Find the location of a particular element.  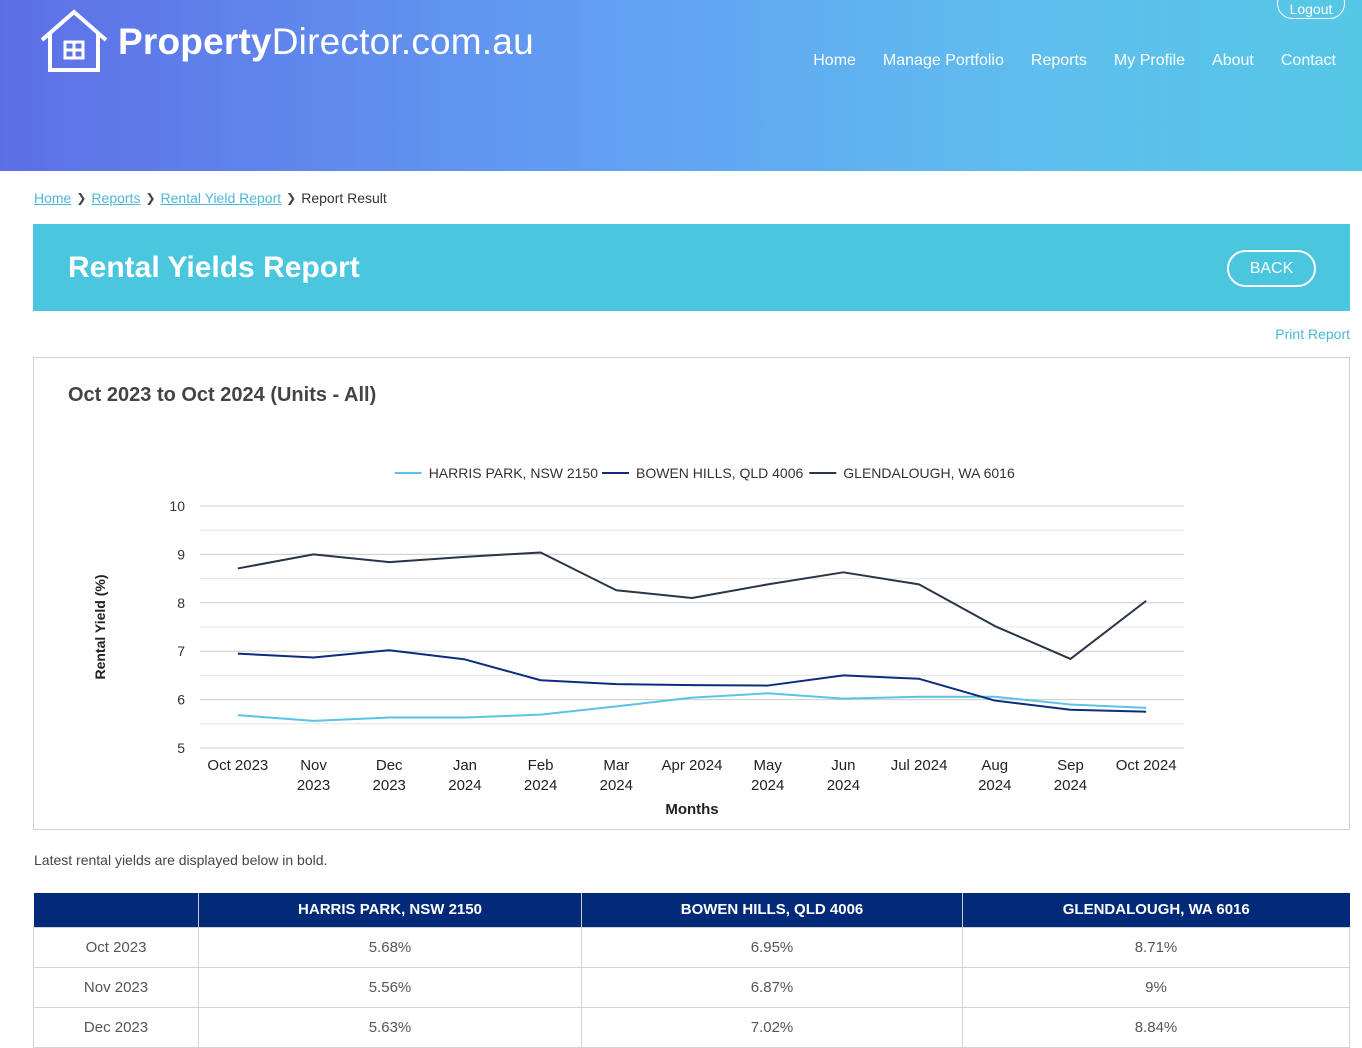

logo-text: PropertyDirector.com.au is located at coordinates (326, 41).